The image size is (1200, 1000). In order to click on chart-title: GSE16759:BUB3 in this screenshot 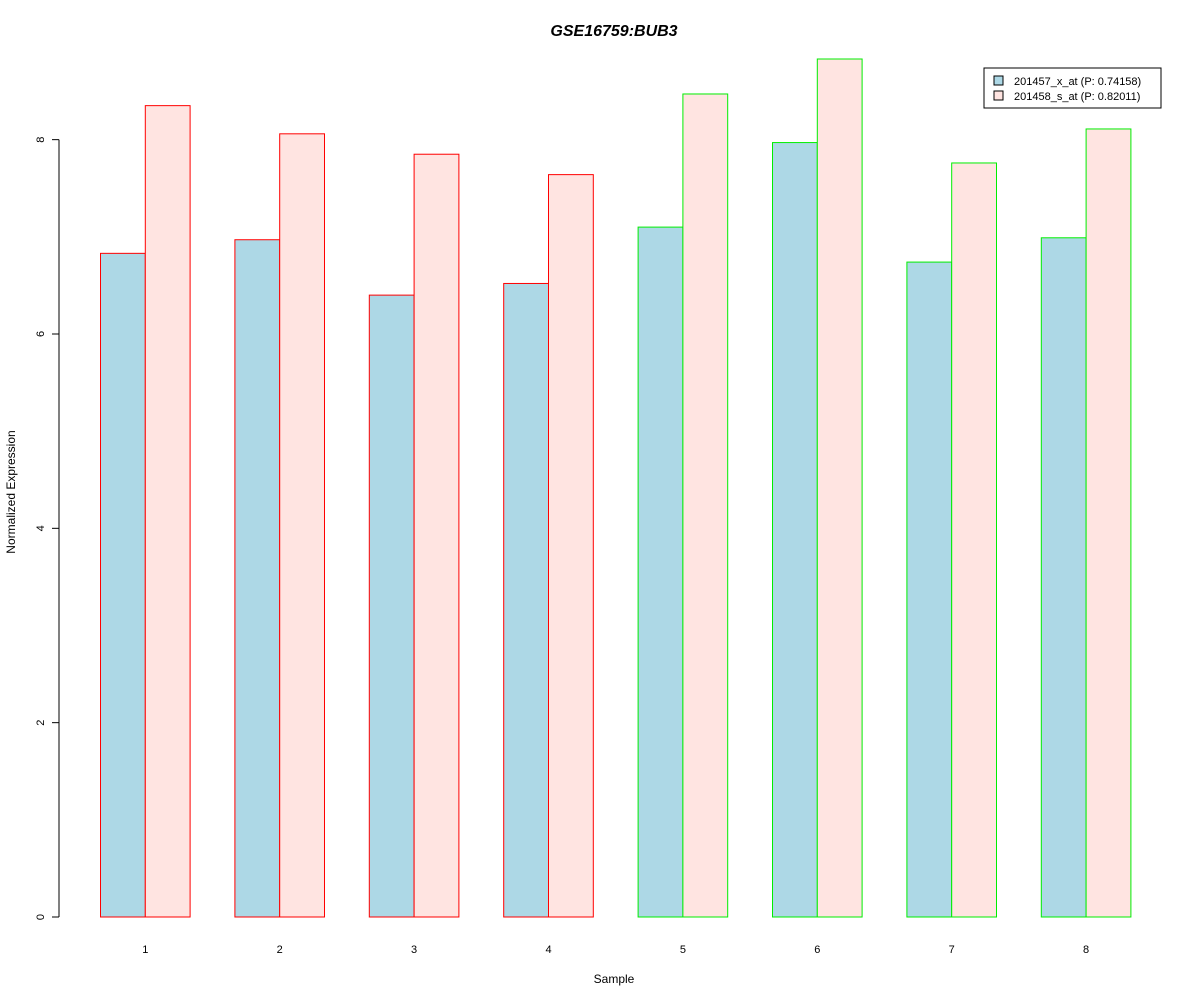, I will do `click(613, 31)`.